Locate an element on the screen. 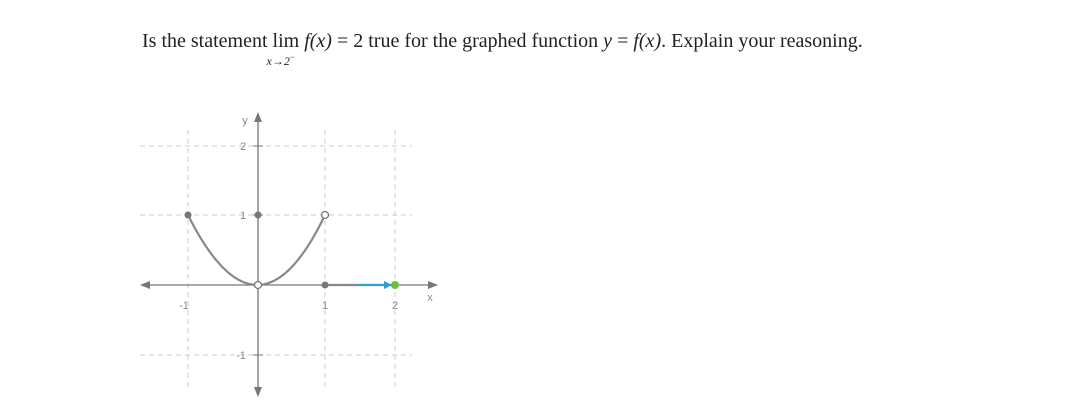  y-tick-label: 2 is located at coordinates (243, 147).